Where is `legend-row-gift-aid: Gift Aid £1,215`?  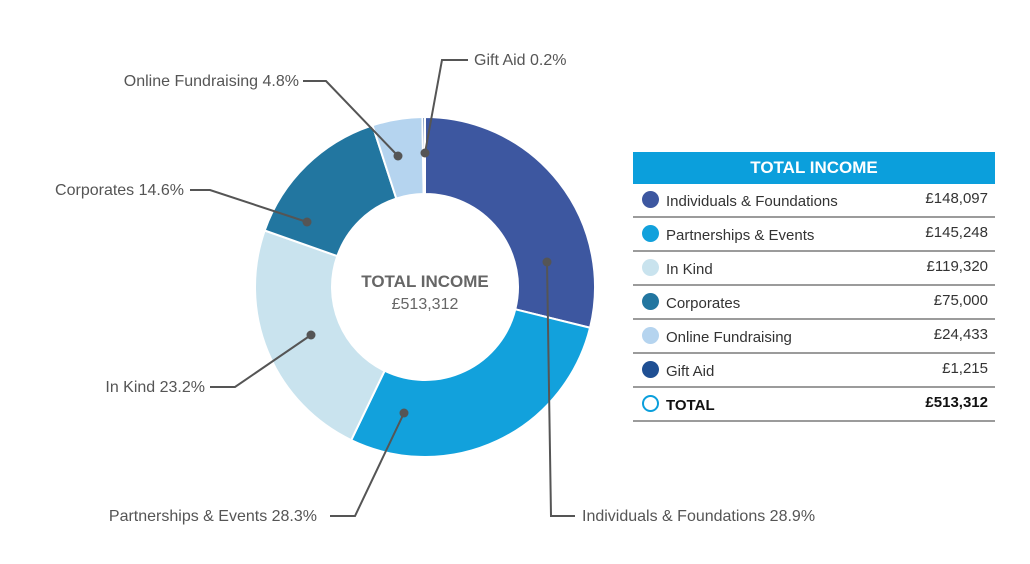
legend-row-gift-aid: Gift Aid £1,215 is located at coordinates (814, 371).